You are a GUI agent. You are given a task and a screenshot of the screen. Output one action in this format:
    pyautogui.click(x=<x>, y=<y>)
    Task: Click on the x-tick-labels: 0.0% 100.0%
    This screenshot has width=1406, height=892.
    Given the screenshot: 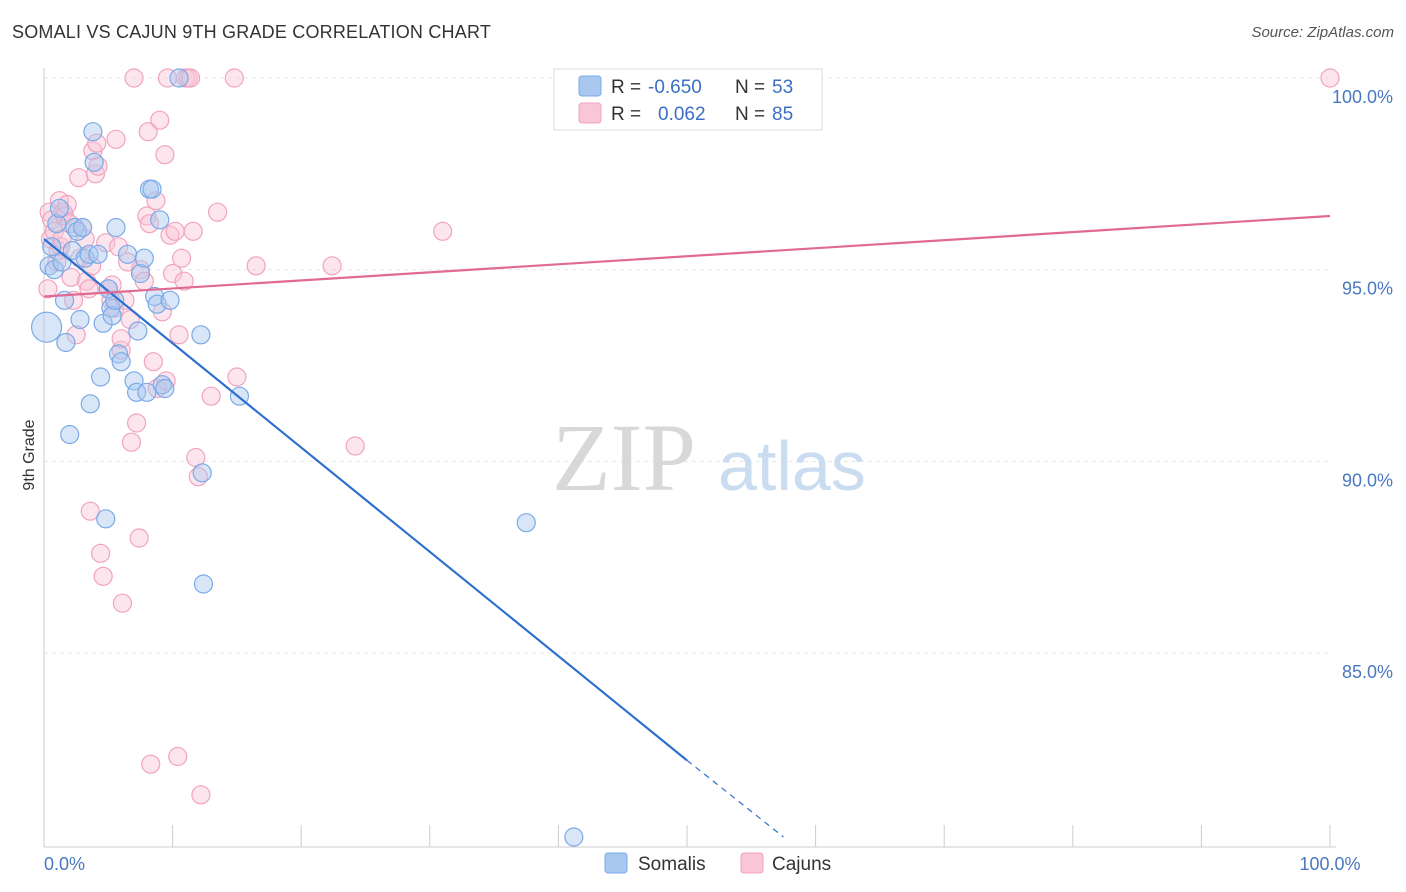 What is the action you would take?
    pyautogui.click(x=702, y=864)
    